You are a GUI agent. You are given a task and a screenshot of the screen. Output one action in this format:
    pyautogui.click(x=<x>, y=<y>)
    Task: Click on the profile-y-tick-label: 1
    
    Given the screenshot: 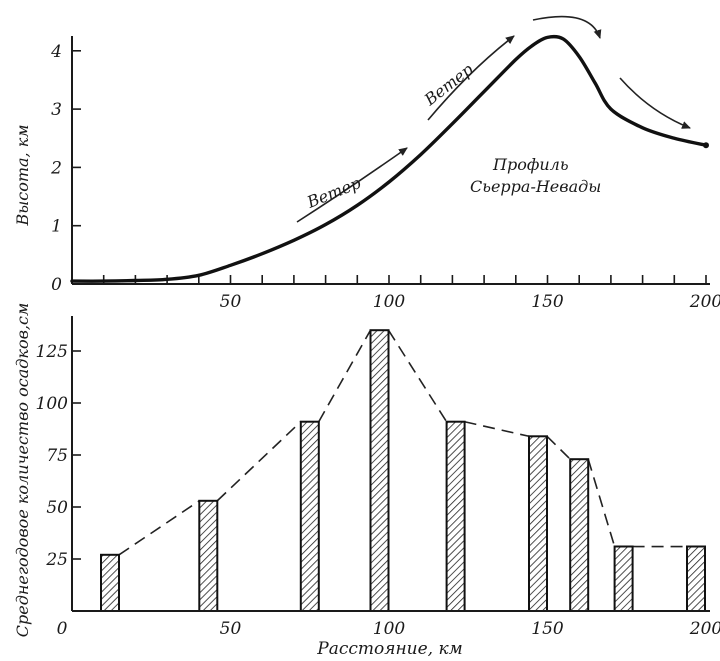 What is the action you would take?
    pyautogui.click(x=56, y=227)
    